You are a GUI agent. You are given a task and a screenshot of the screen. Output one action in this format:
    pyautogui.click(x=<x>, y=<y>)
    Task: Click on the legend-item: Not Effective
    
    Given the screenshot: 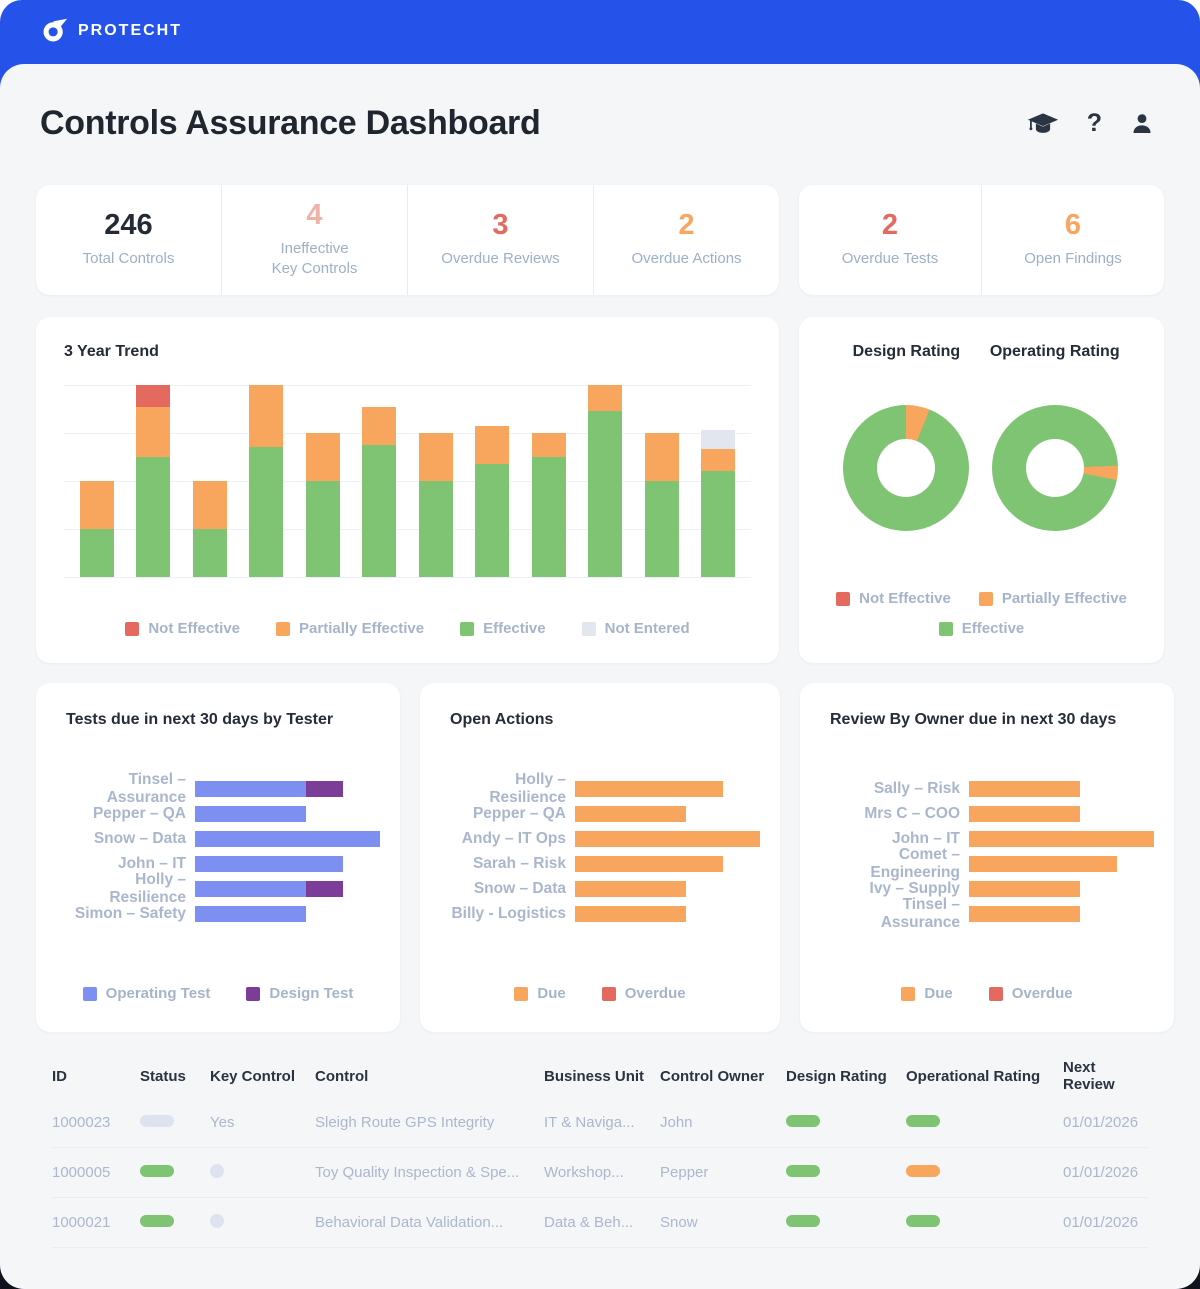 What is the action you would take?
    pyautogui.click(x=182, y=628)
    